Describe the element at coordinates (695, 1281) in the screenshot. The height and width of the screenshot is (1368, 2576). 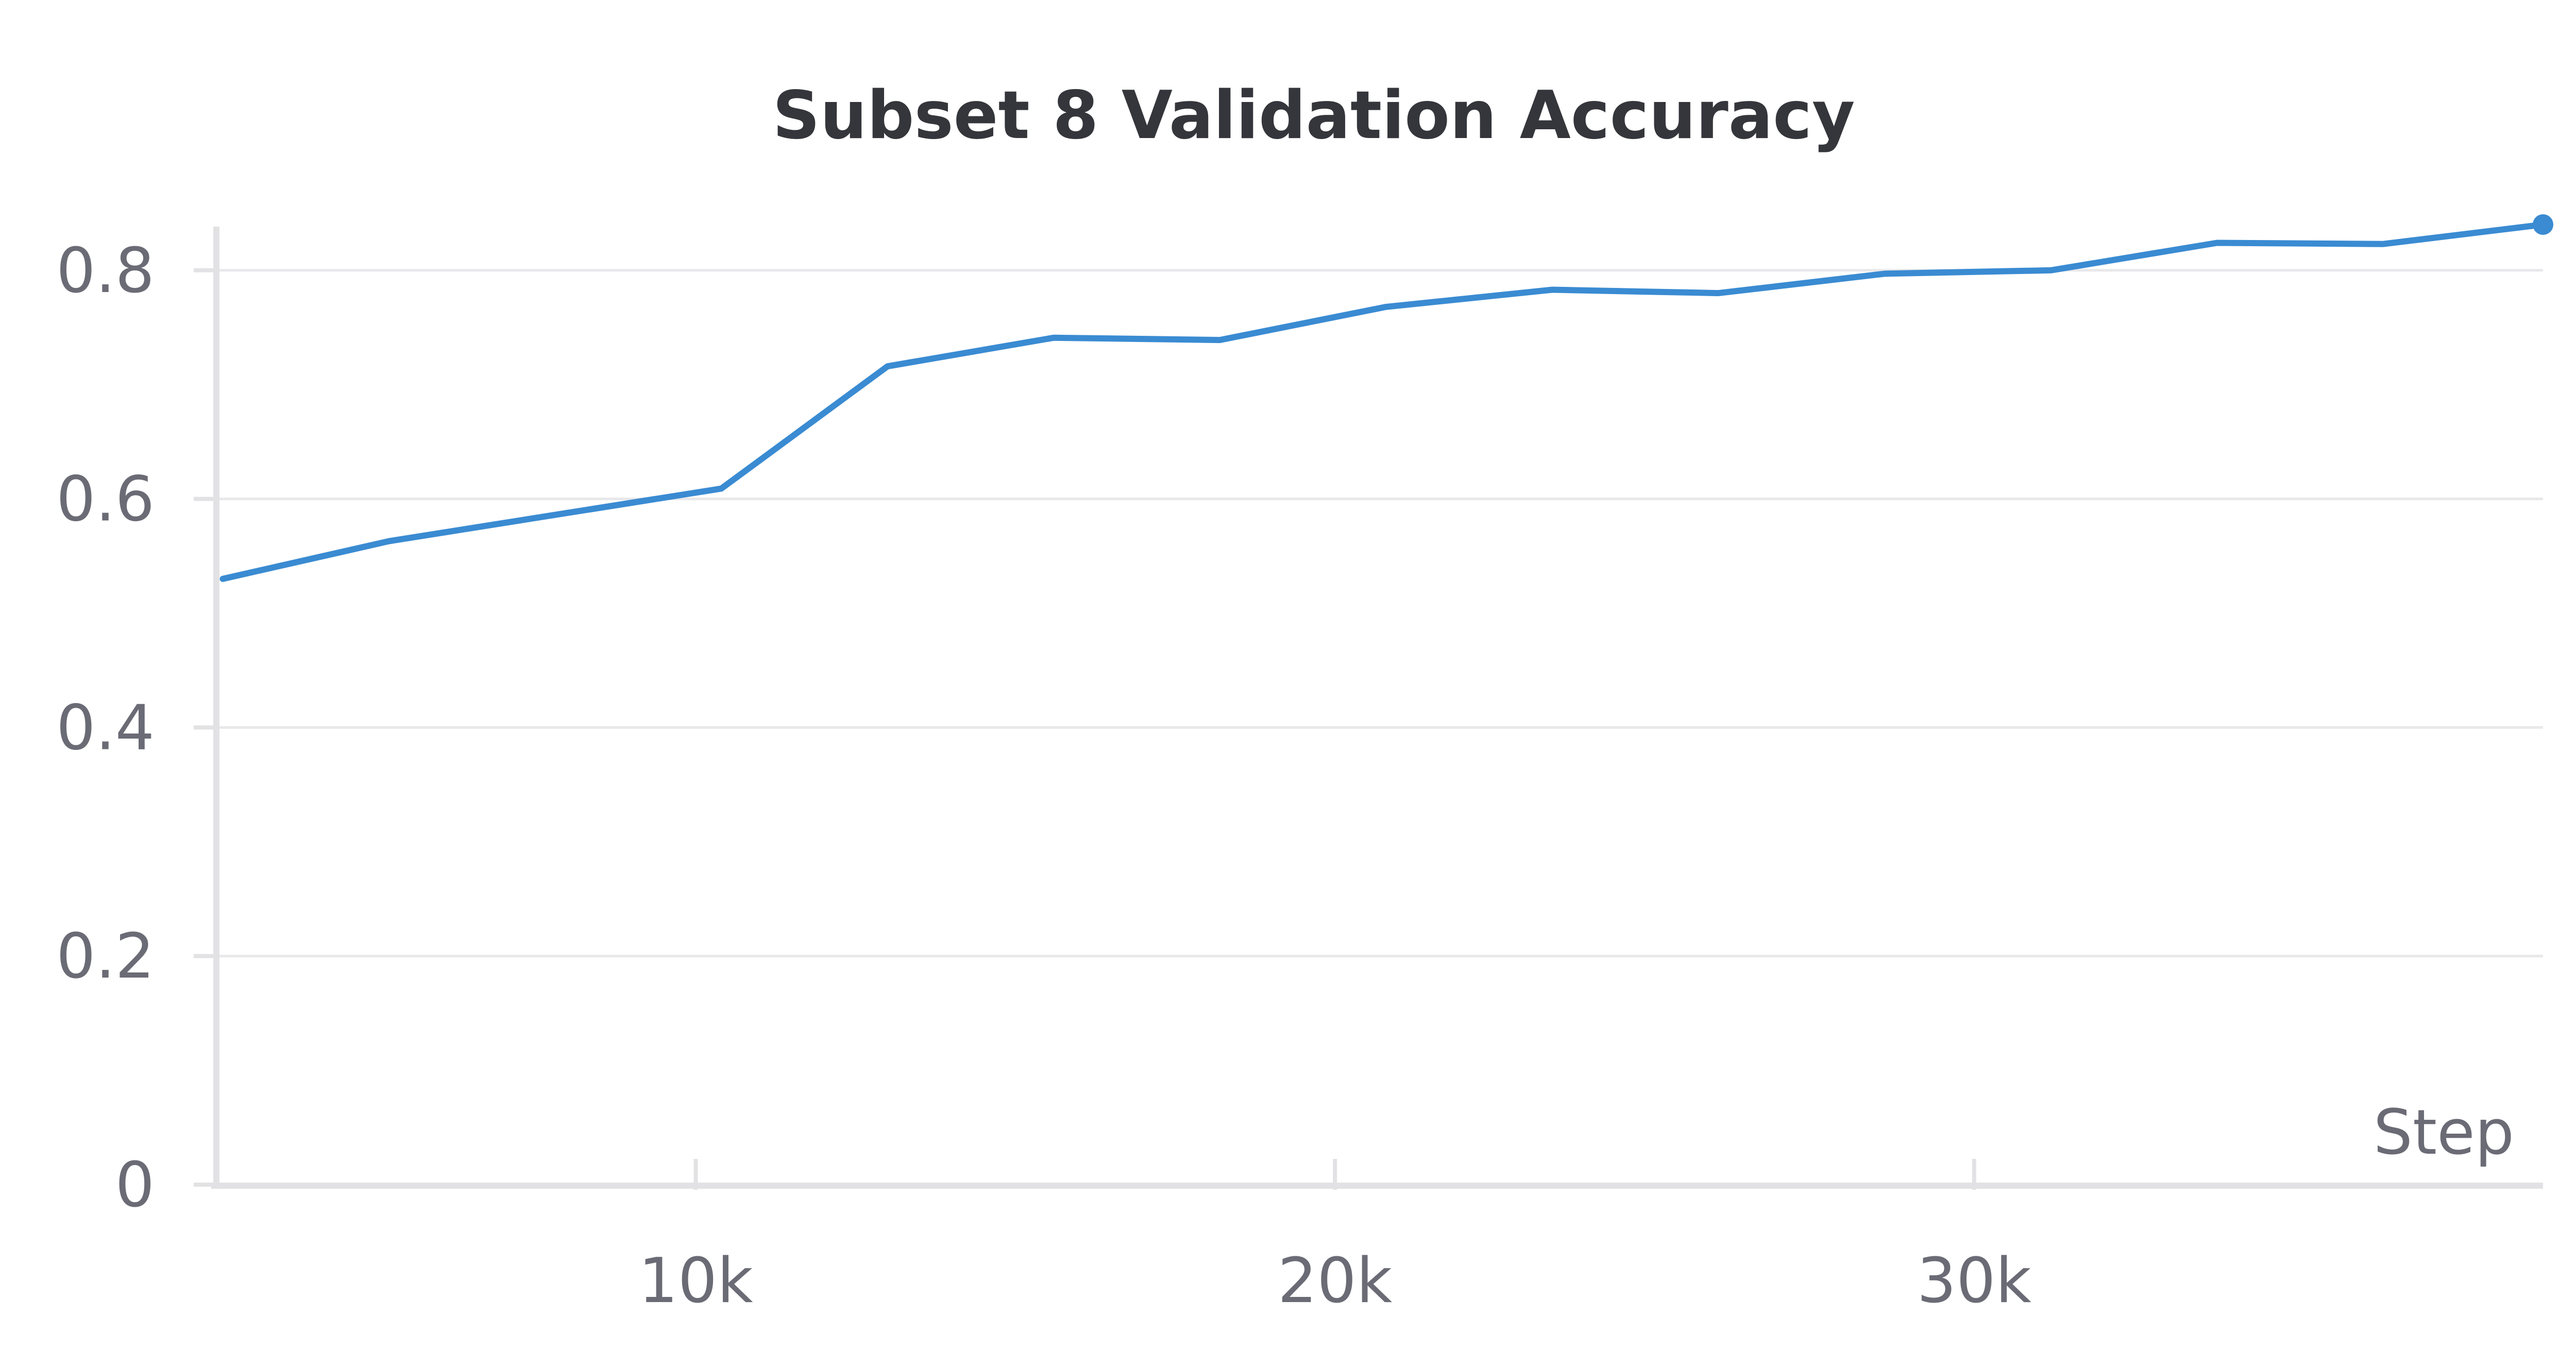
I see `x-tick-label: 10k` at that location.